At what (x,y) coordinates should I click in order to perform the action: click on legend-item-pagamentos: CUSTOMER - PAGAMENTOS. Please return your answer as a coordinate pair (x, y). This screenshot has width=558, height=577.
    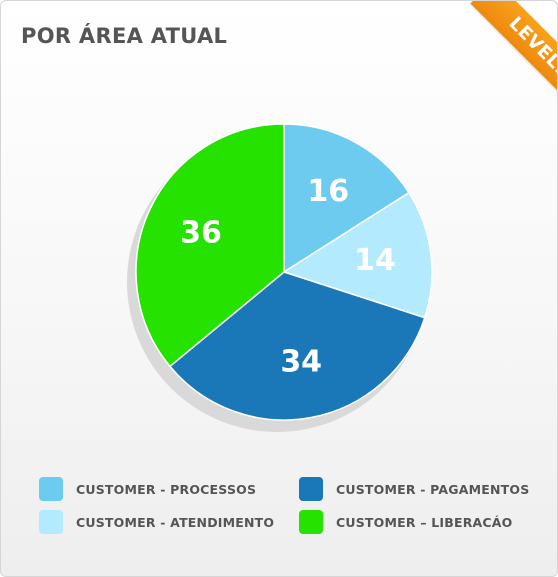
    Looking at the image, I should click on (414, 489).